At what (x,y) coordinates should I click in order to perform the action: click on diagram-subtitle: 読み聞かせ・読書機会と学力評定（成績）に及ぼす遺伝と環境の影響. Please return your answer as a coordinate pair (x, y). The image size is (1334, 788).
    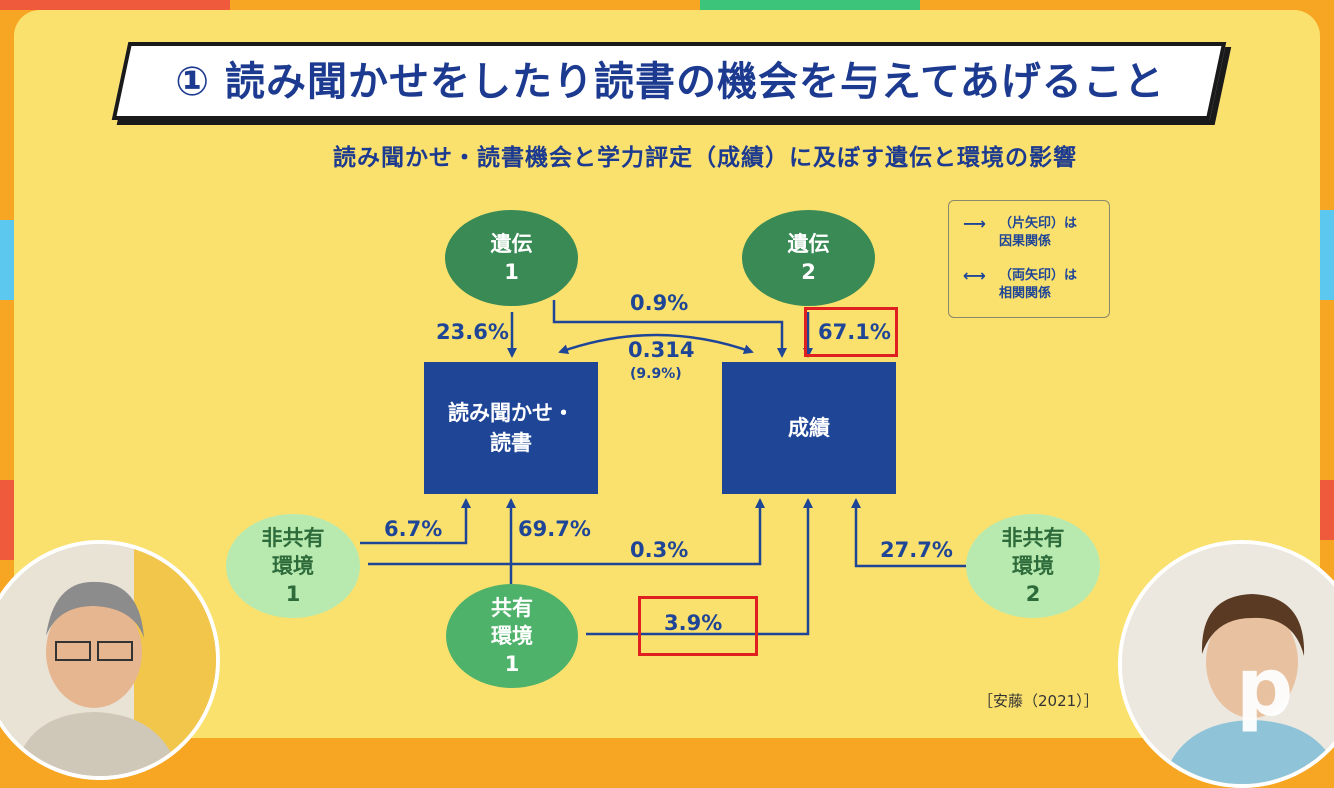
    Looking at the image, I should click on (705, 158).